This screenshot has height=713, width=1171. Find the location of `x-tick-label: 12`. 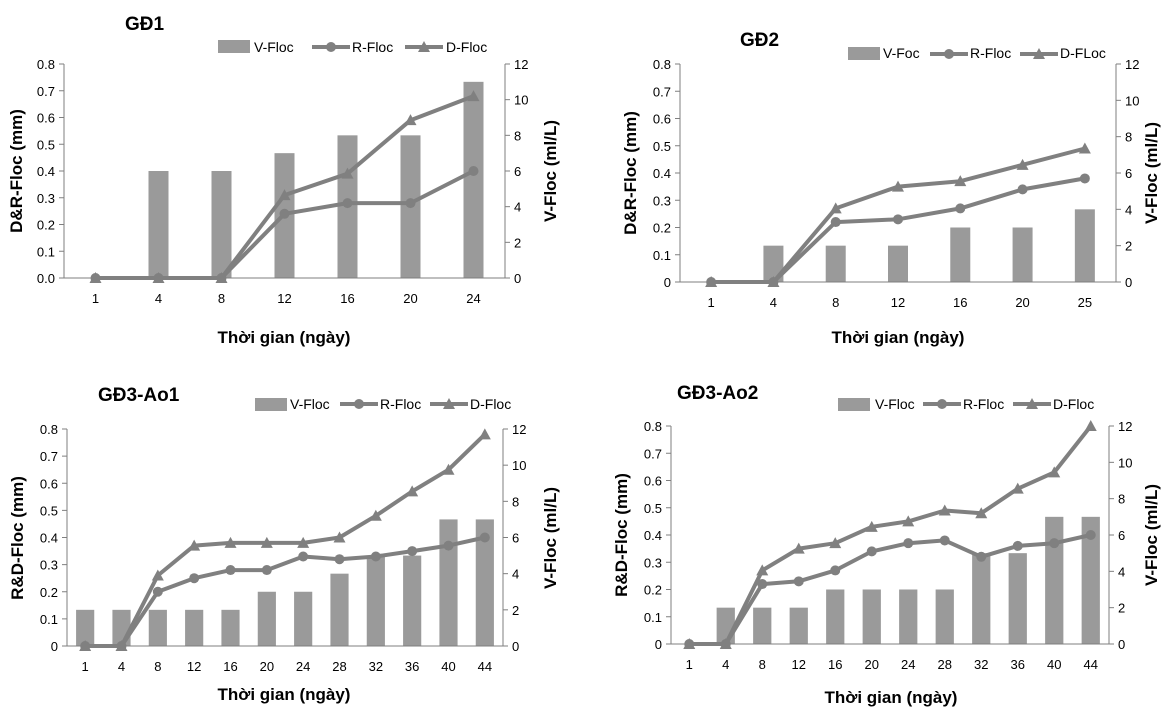

x-tick-label: 12 is located at coordinates (898, 302).